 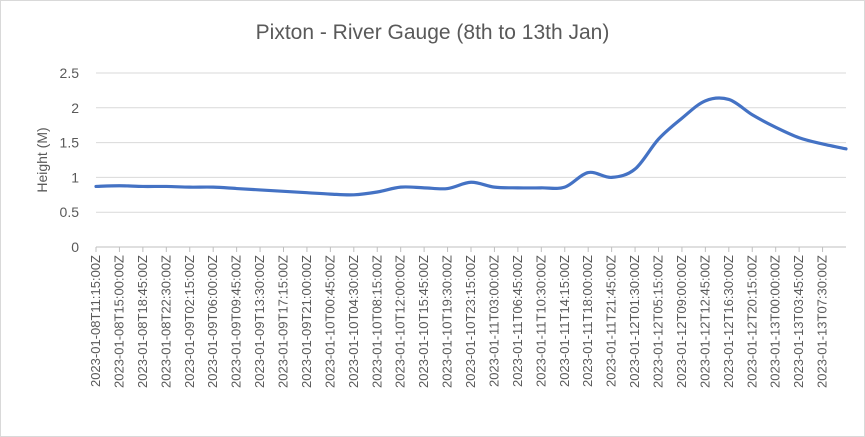 What do you see at coordinates (447, 321) in the screenshot?
I see `x-tick-label: 2023-01-10T19:30:00Z` at bounding box center [447, 321].